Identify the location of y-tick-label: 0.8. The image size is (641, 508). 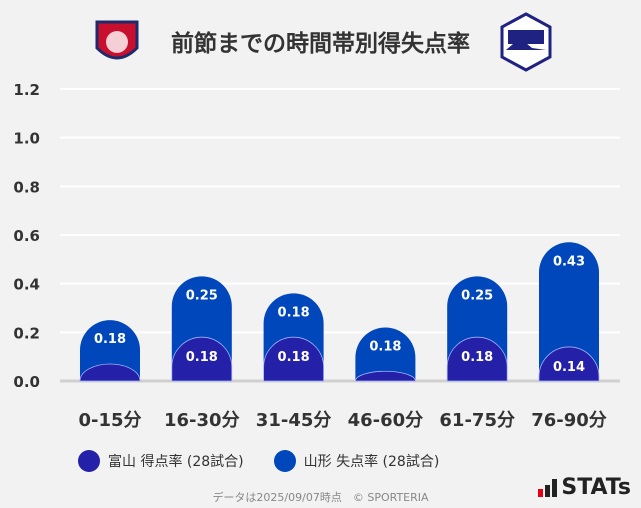
(26, 187).